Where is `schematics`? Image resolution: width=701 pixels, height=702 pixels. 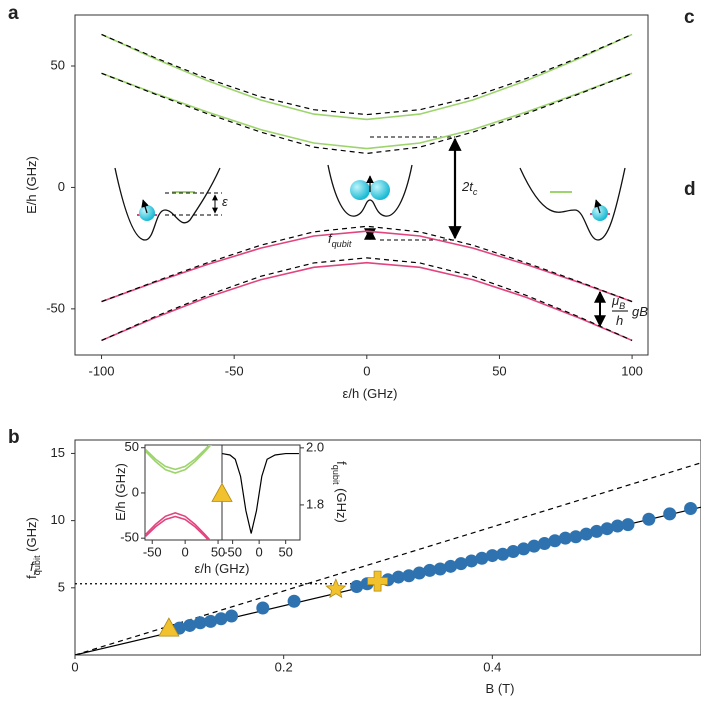
schematics is located at coordinates (370, 202).